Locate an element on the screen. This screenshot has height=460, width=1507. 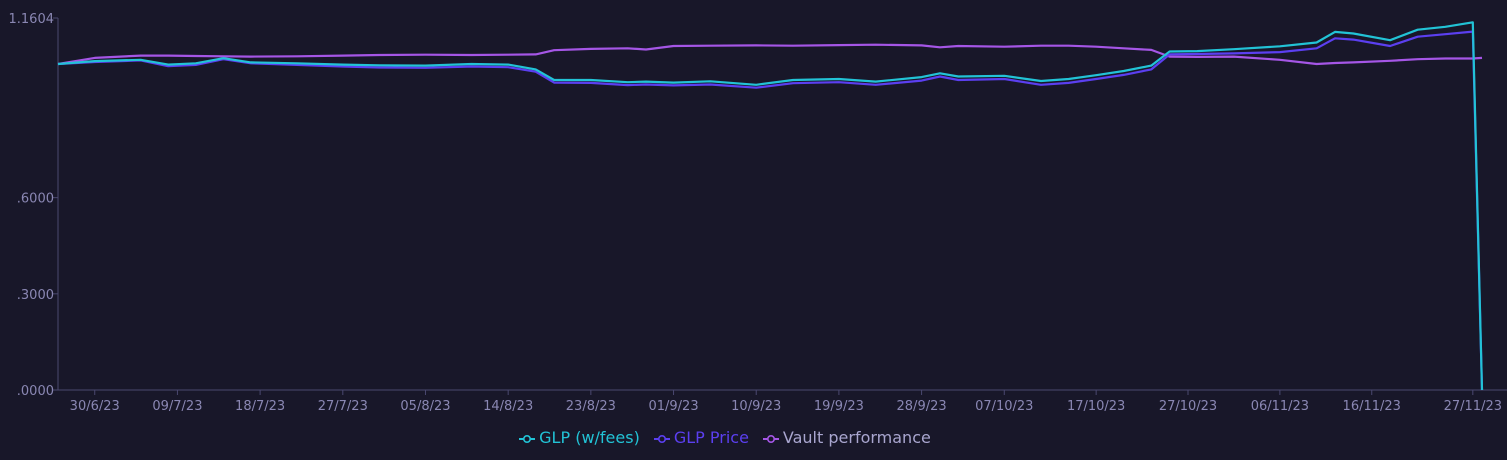
y-tick-label: .3000 is located at coordinates (35, 295).